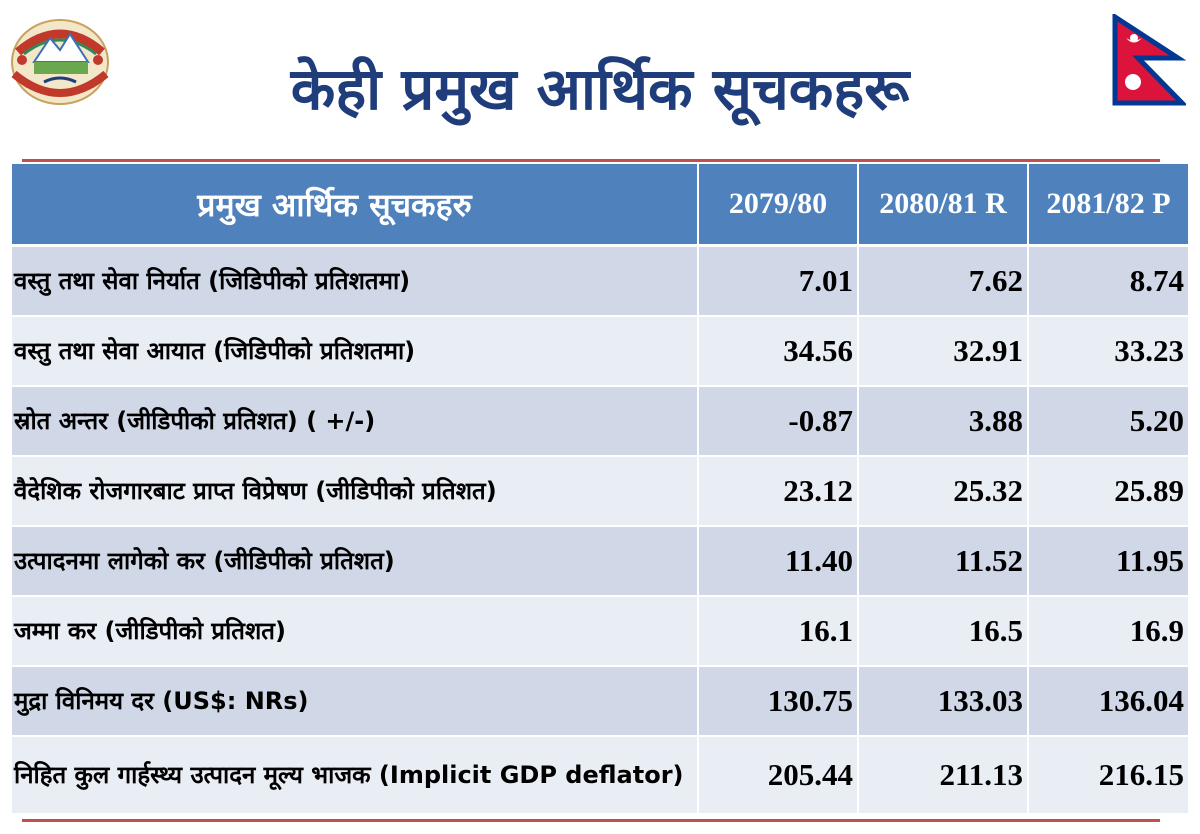 The width and height of the screenshot is (1200, 834). Describe the element at coordinates (778, 421) in the screenshot. I see `row-value: -0.87` at that location.